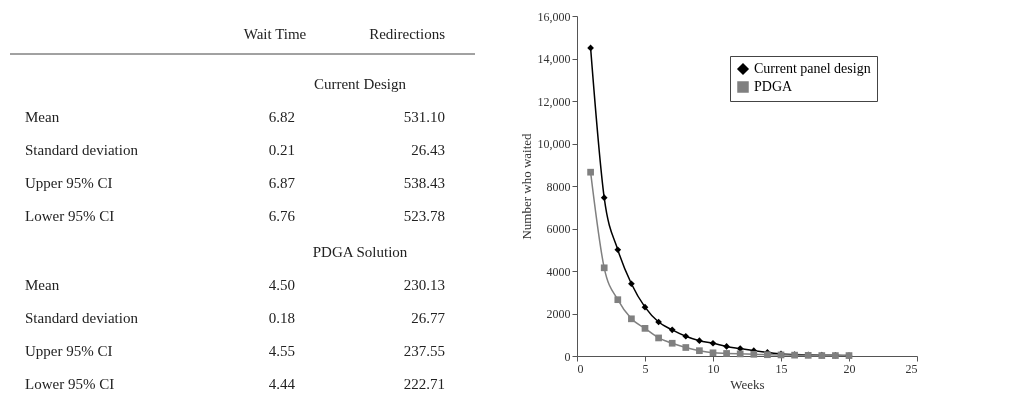  What do you see at coordinates (747, 384) in the screenshot?
I see `x-axis-title: Weeks` at bounding box center [747, 384].